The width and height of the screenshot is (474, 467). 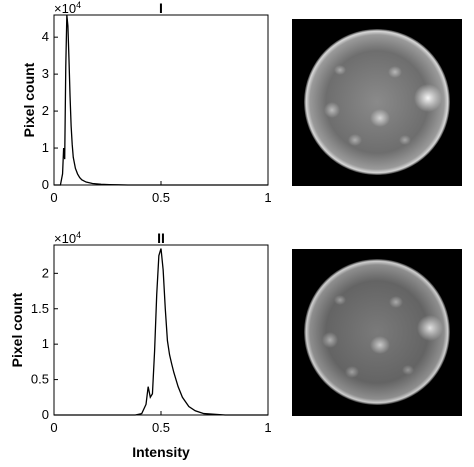 I want to click on chart-title-2: II, so click(x=161, y=238).